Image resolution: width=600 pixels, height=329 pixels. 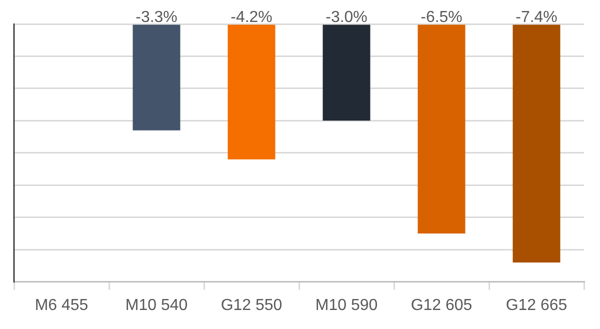 I want to click on data-label: -4.2%, so click(x=251, y=17).